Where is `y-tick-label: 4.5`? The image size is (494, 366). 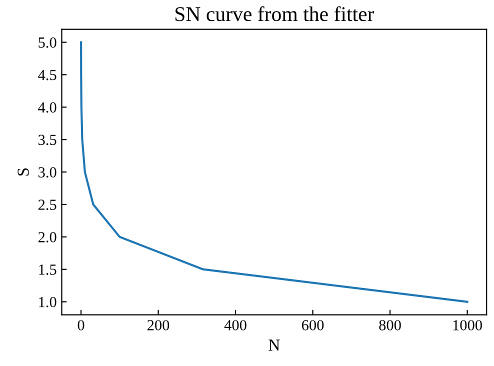
y-tick-label: 4.5 is located at coordinates (47, 75).